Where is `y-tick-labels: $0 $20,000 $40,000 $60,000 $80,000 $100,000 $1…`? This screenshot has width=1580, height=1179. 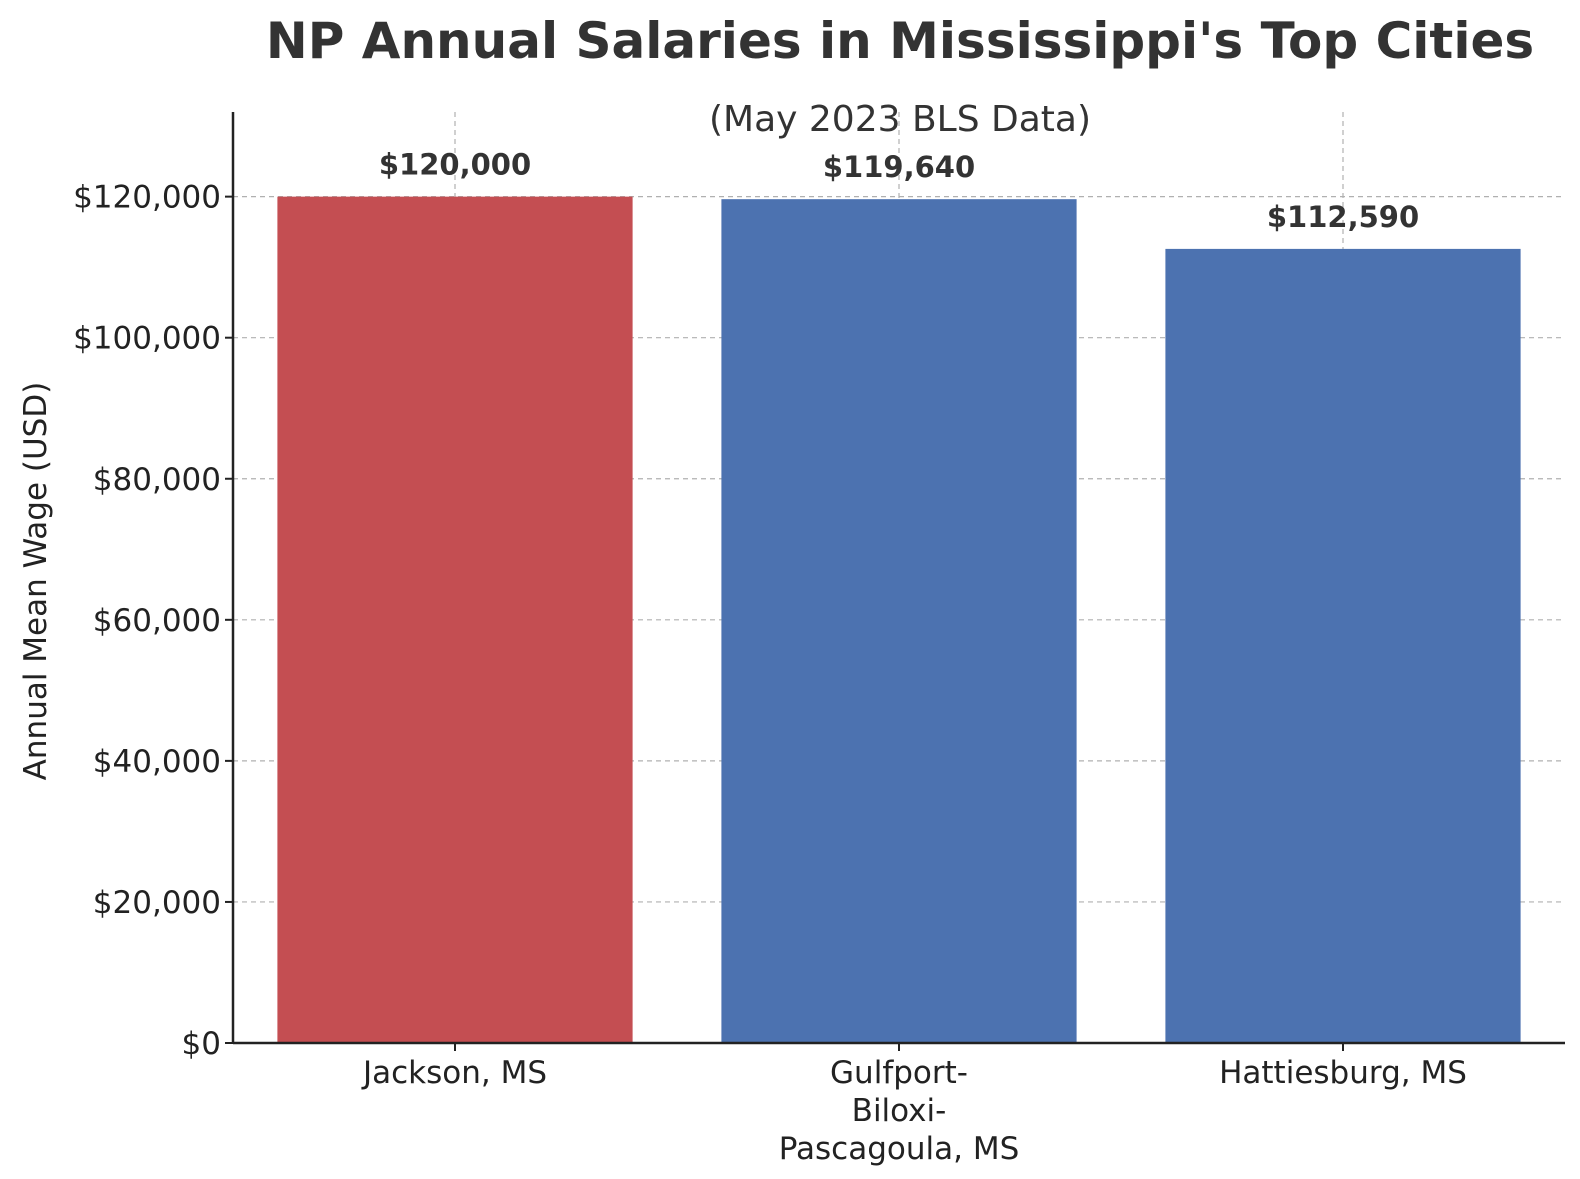
y-tick-labels: $0 $20,000 $40,000 $60,000 $80,000 $100,000 $1… is located at coordinates (153, 621).